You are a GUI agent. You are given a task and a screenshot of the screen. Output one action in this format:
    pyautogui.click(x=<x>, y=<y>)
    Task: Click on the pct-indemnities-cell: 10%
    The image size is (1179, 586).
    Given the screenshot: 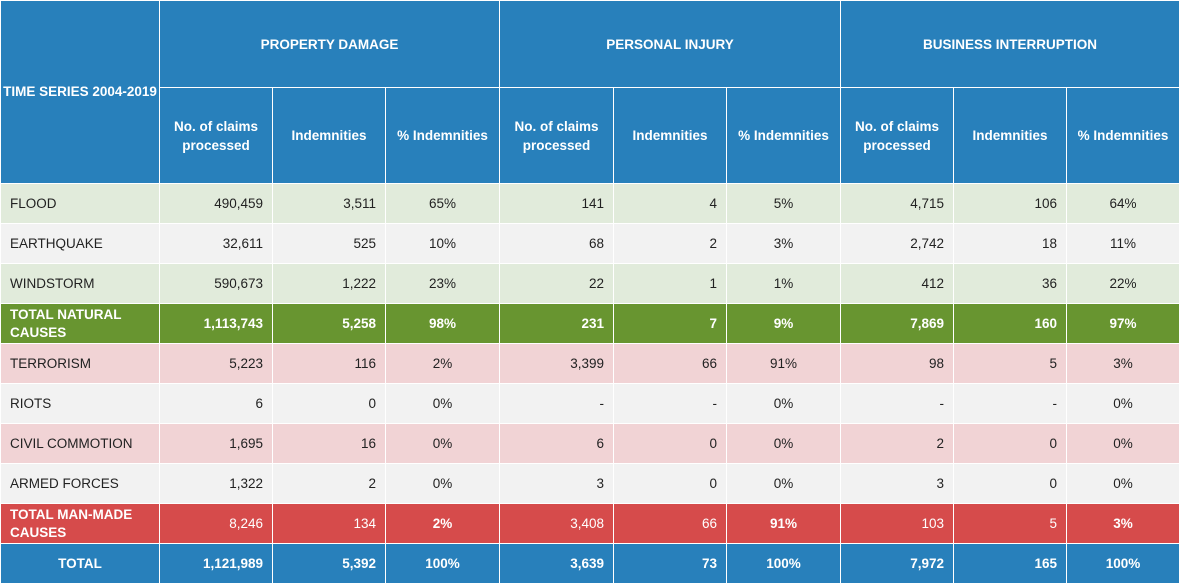 What is the action you would take?
    pyautogui.click(x=442, y=243)
    